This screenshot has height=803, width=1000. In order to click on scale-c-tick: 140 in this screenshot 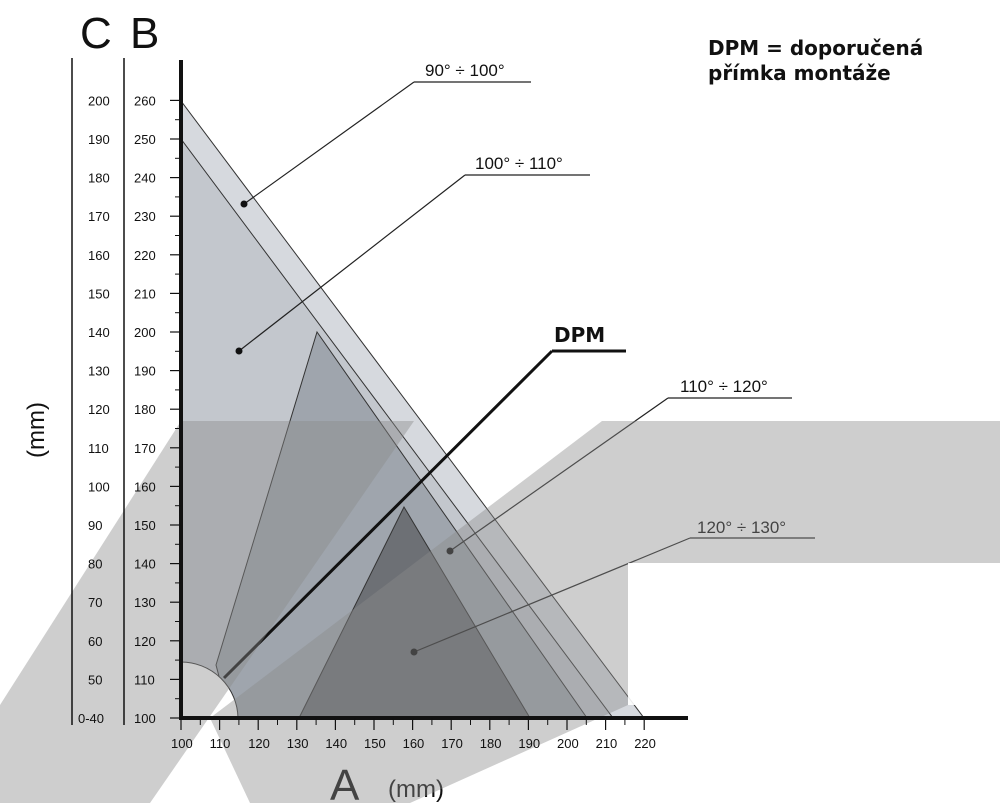, I will do `click(99, 332)`.